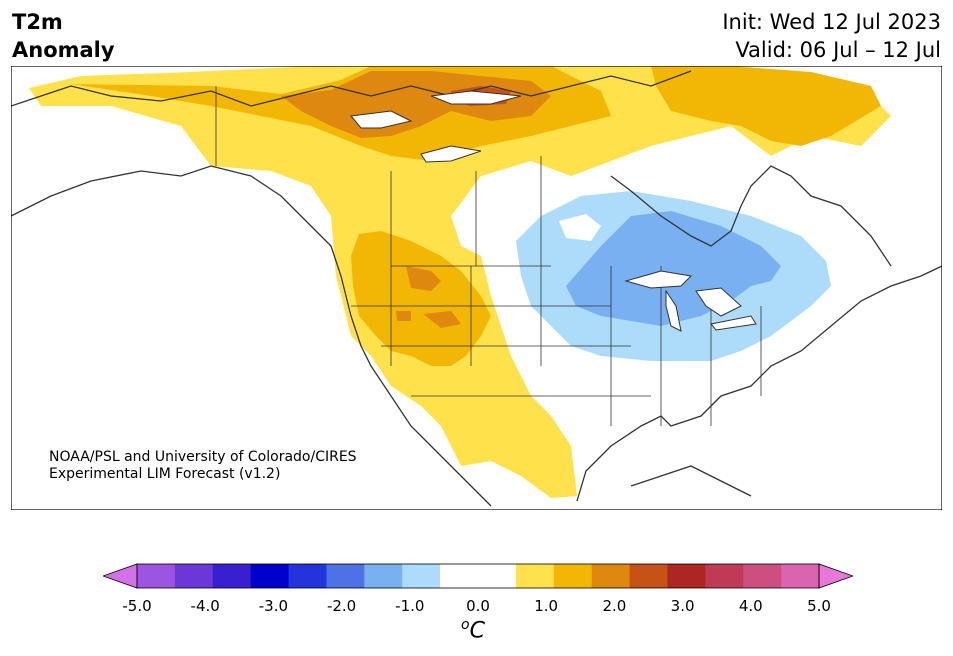 This screenshot has width=953, height=656. What do you see at coordinates (63, 36) in the screenshot?
I see `map-title: T2m Anomaly` at bounding box center [63, 36].